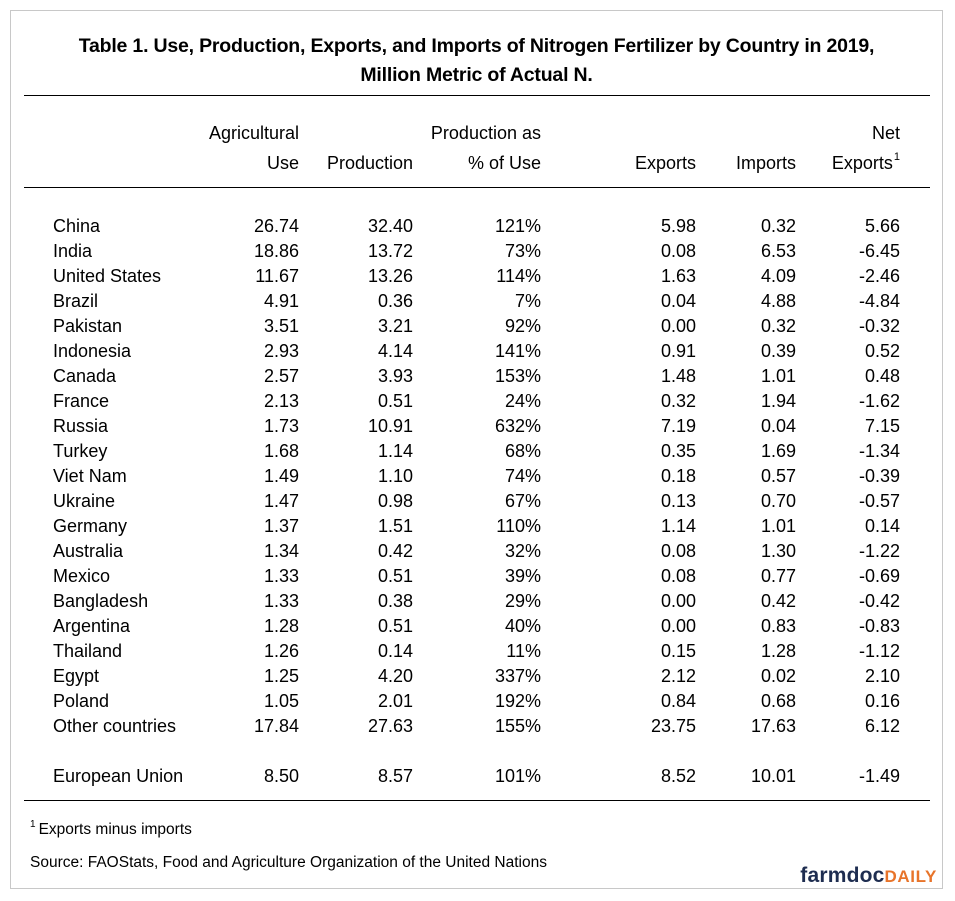 Image resolution: width=955 pixels, height=901 pixels. Describe the element at coordinates (842, 875) in the screenshot. I see `logo-farmdoc: farmdoc` at that location.